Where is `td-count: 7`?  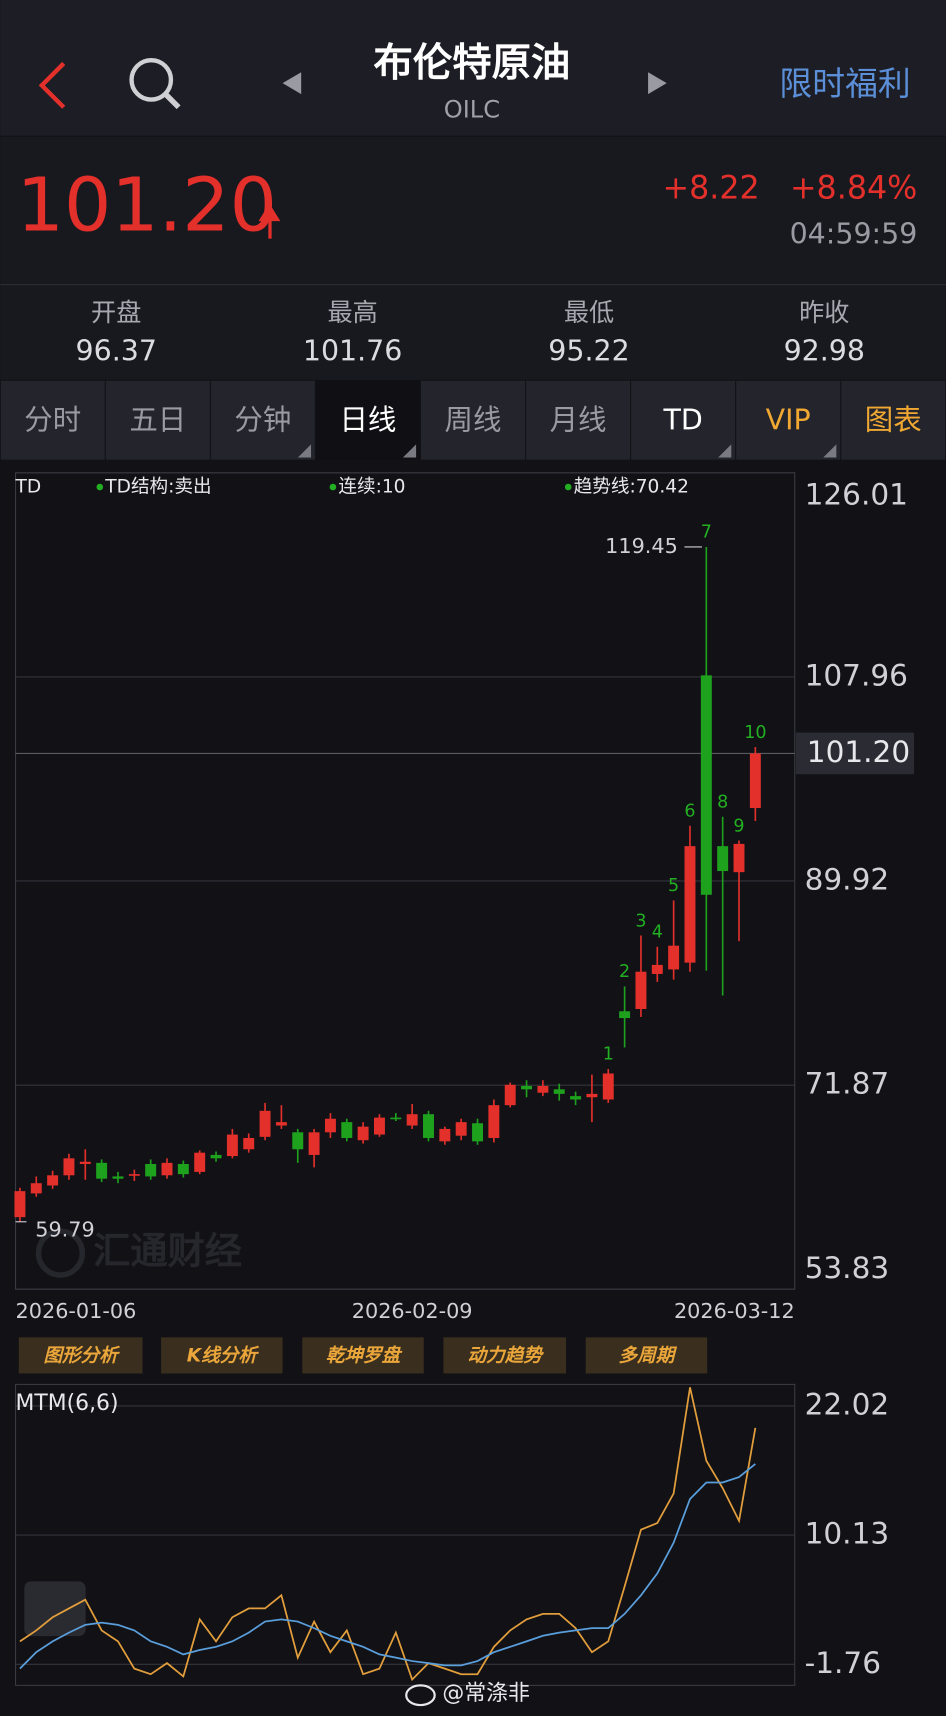 td-count: 7 is located at coordinates (706, 533).